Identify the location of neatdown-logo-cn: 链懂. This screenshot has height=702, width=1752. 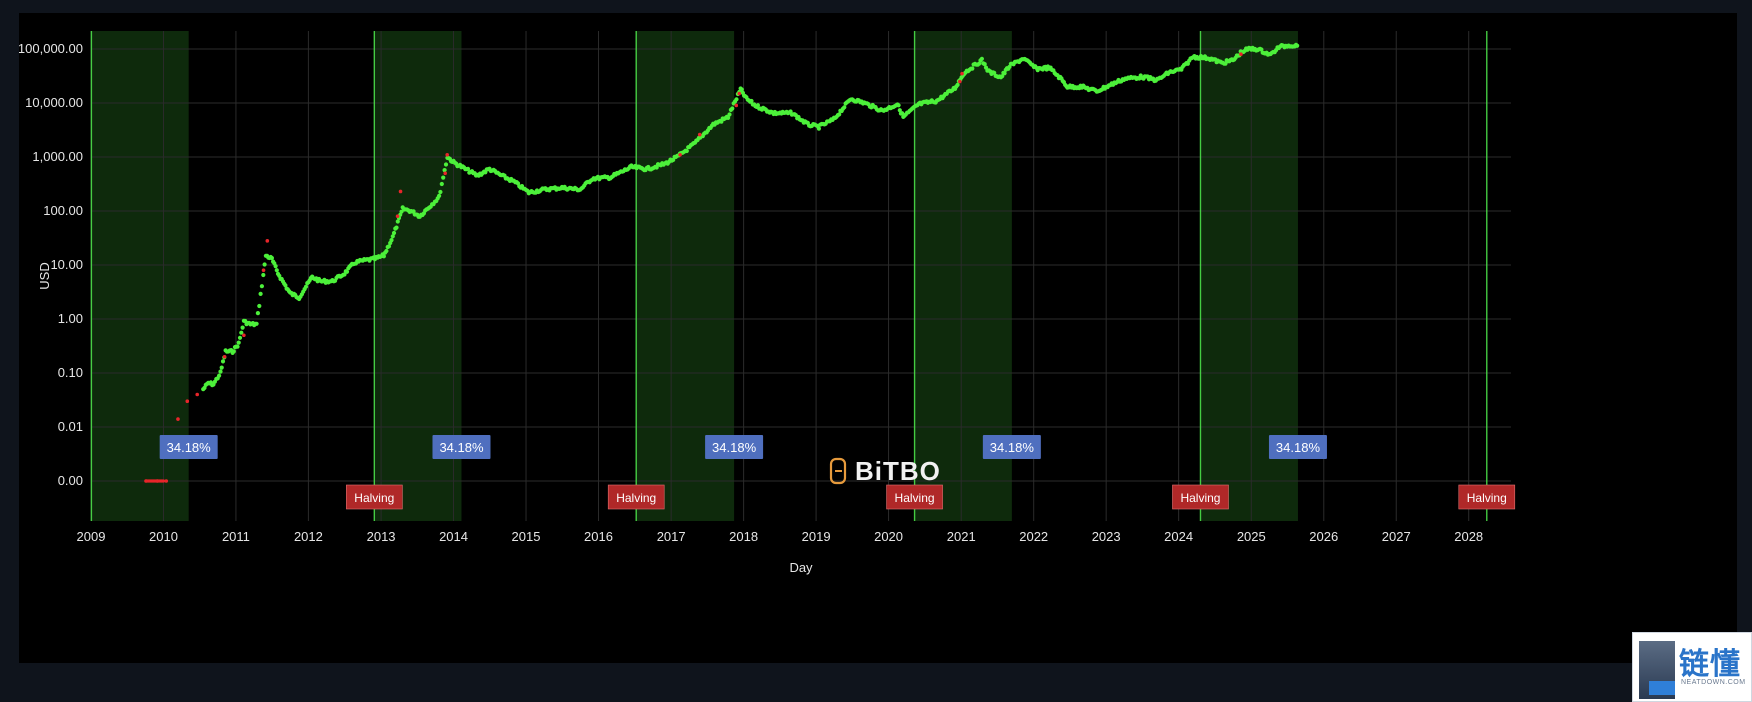
(1710, 664).